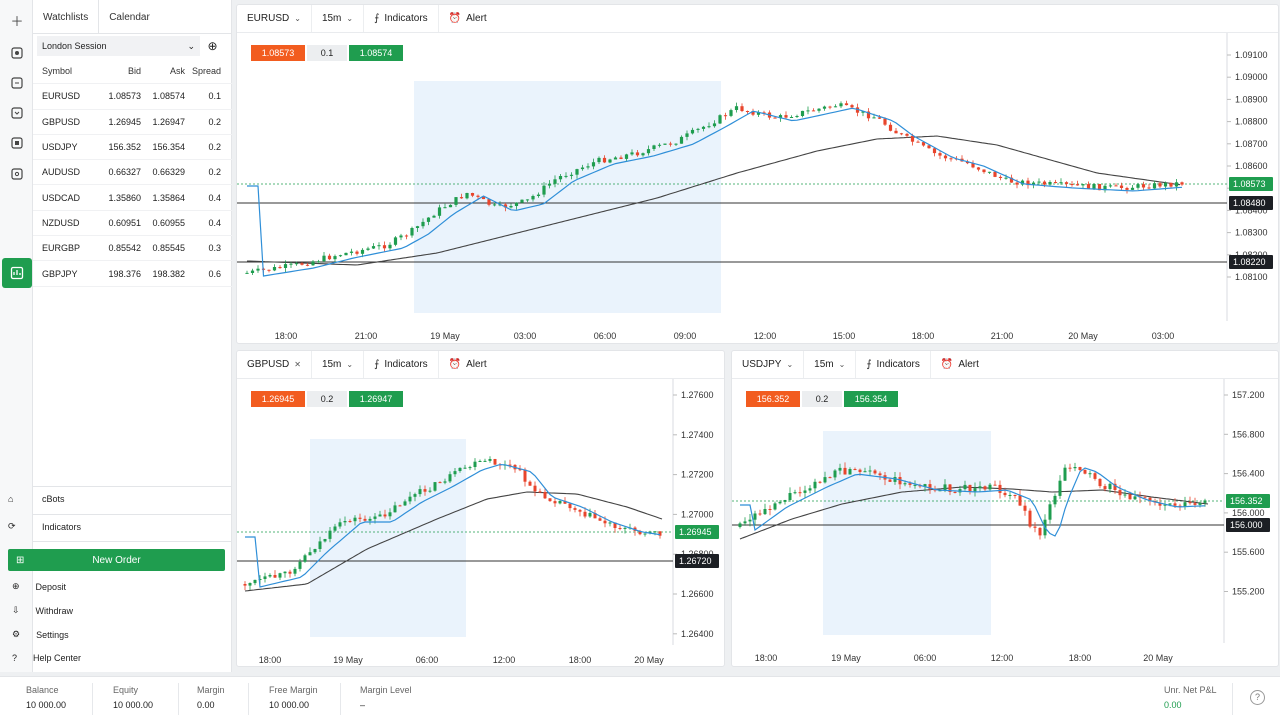 The width and height of the screenshot is (1280, 720). Describe the element at coordinates (132, 224) in the screenshot. I see `table-row: NZDUSD 0.60951 0.60955 0.4` at that location.